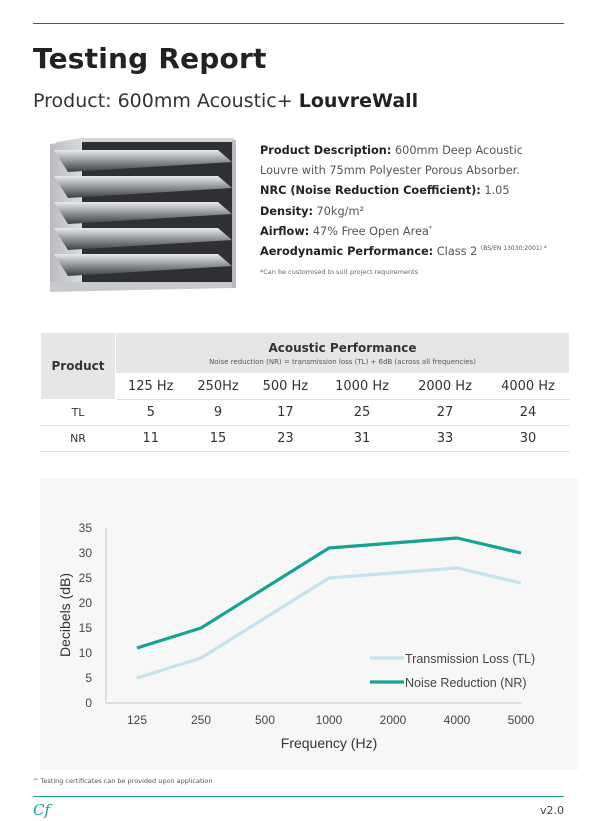 This screenshot has height=821, width=590. I want to click on table-row-tl: TL 5 9 17 25 27 24, so click(305, 412).